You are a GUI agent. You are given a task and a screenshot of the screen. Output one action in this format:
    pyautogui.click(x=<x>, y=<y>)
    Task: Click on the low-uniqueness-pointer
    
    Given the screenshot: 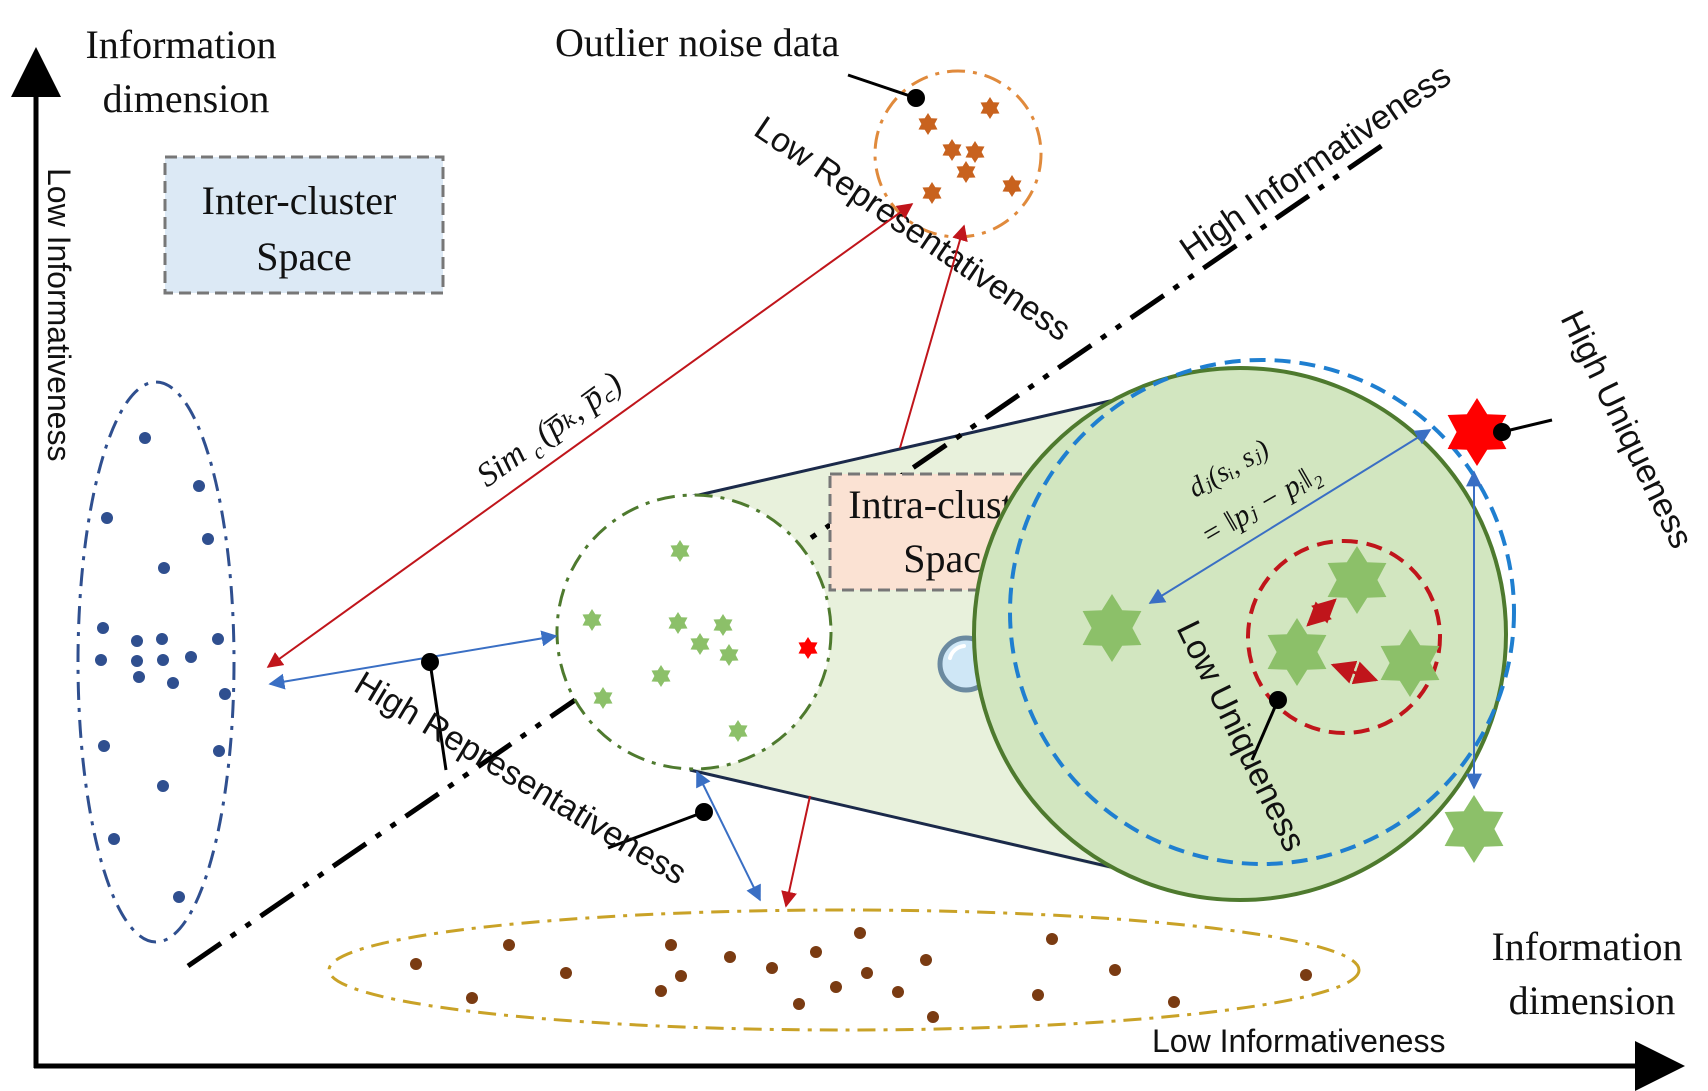 What is the action you would take?
    pyautogui.click(x=1265, y=730)
    